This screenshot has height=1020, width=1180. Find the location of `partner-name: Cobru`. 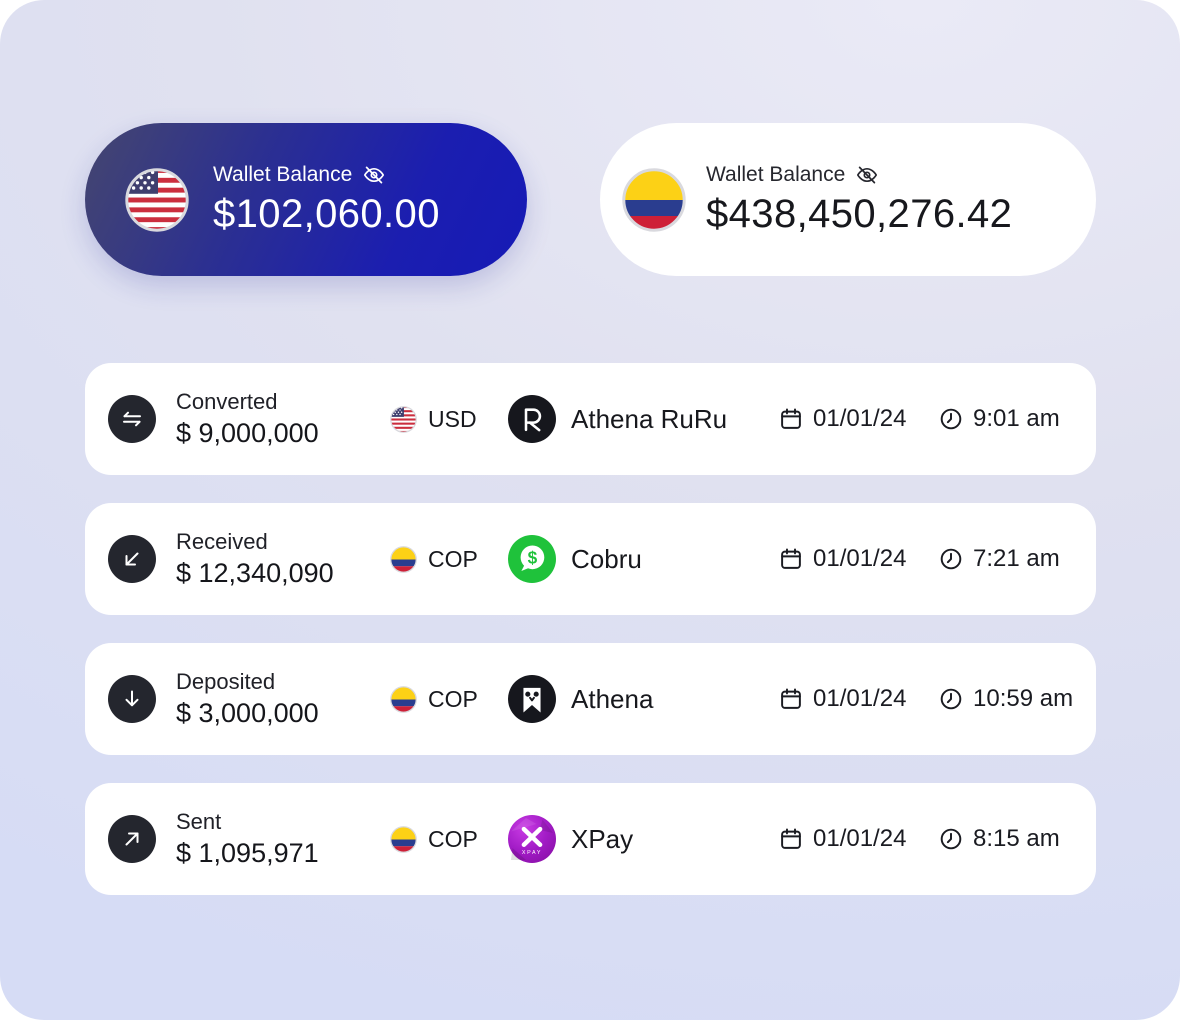

partner-name: Cobru is located at coordinates (606, 558).